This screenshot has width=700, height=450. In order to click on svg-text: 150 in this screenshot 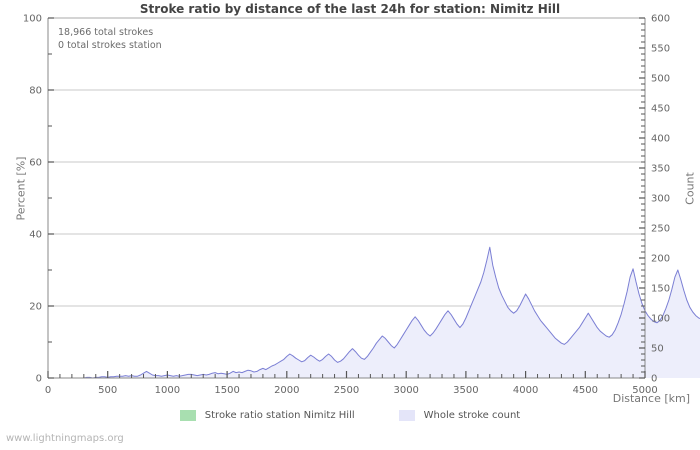, I will do `click(660, 289)`.